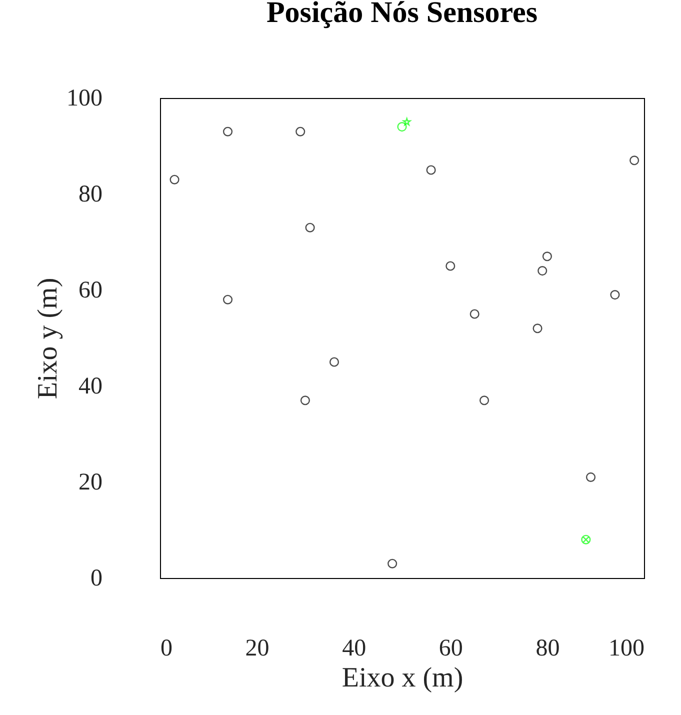 Image resolution: width=681 pixels, height=715 pixels. I want to click on x-tick-label: 0, so click(166, 649).